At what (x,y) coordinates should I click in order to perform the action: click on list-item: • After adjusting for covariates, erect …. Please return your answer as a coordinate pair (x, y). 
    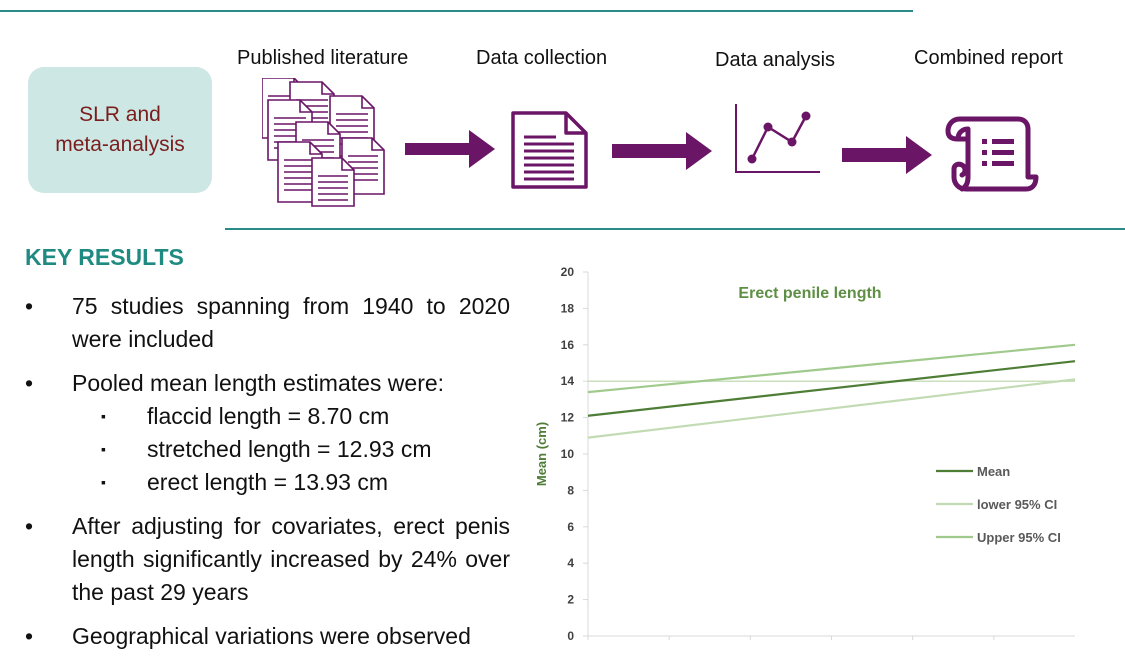
    Looking at the image, I should click on (267, 559).